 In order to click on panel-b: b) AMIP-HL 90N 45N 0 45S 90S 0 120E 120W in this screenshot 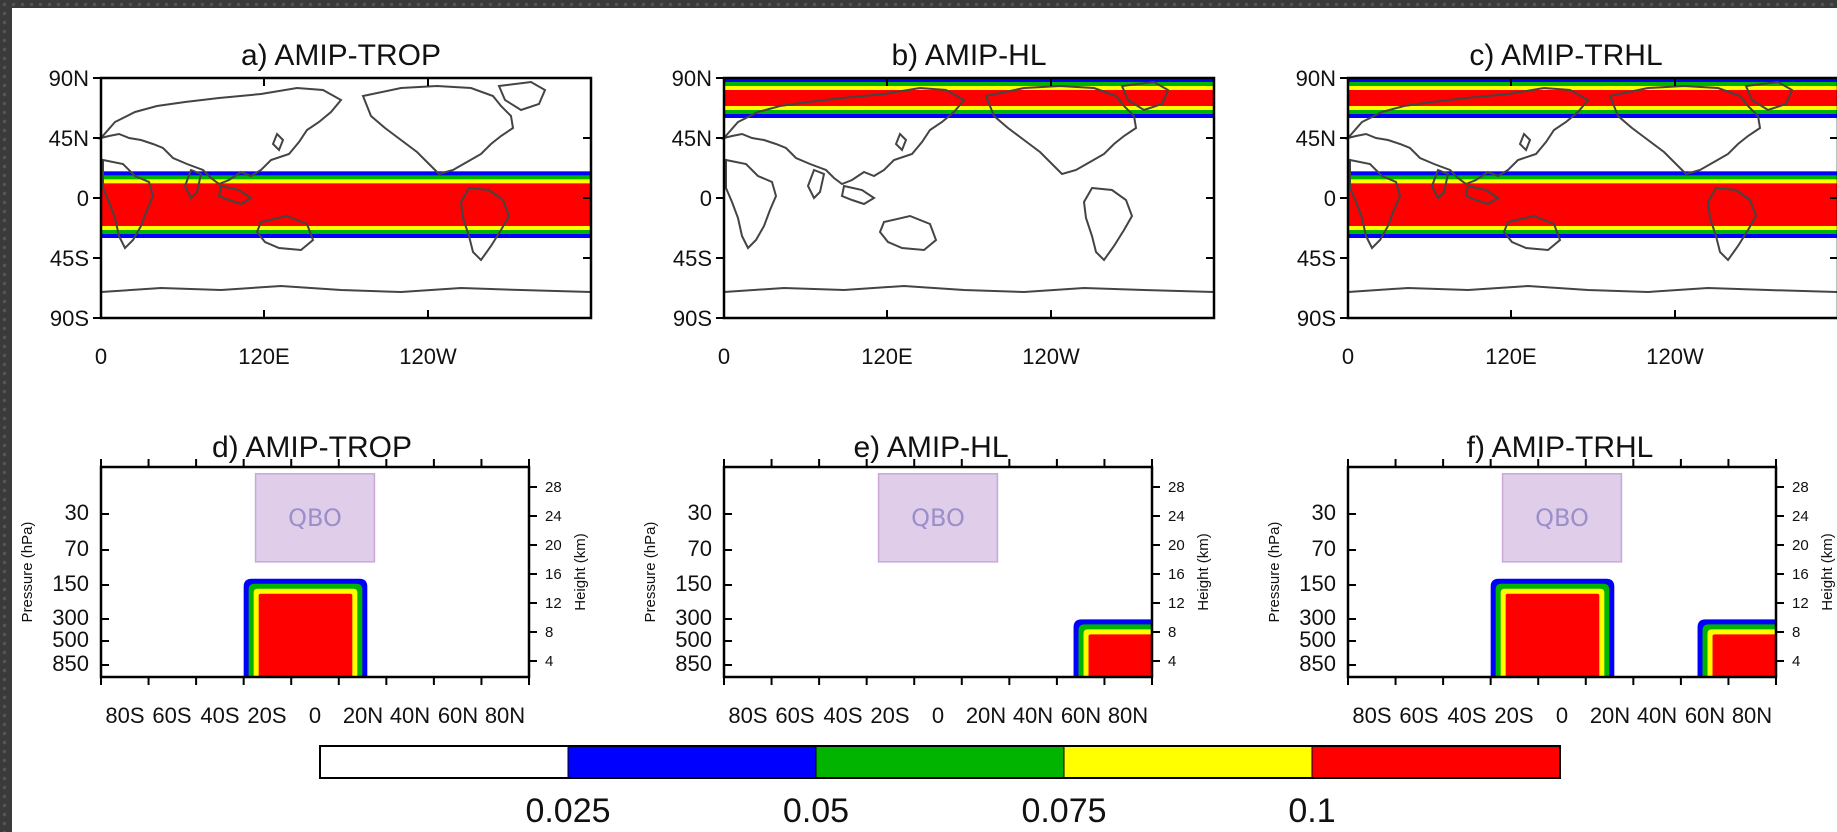, I will do `click(944, 204)`.